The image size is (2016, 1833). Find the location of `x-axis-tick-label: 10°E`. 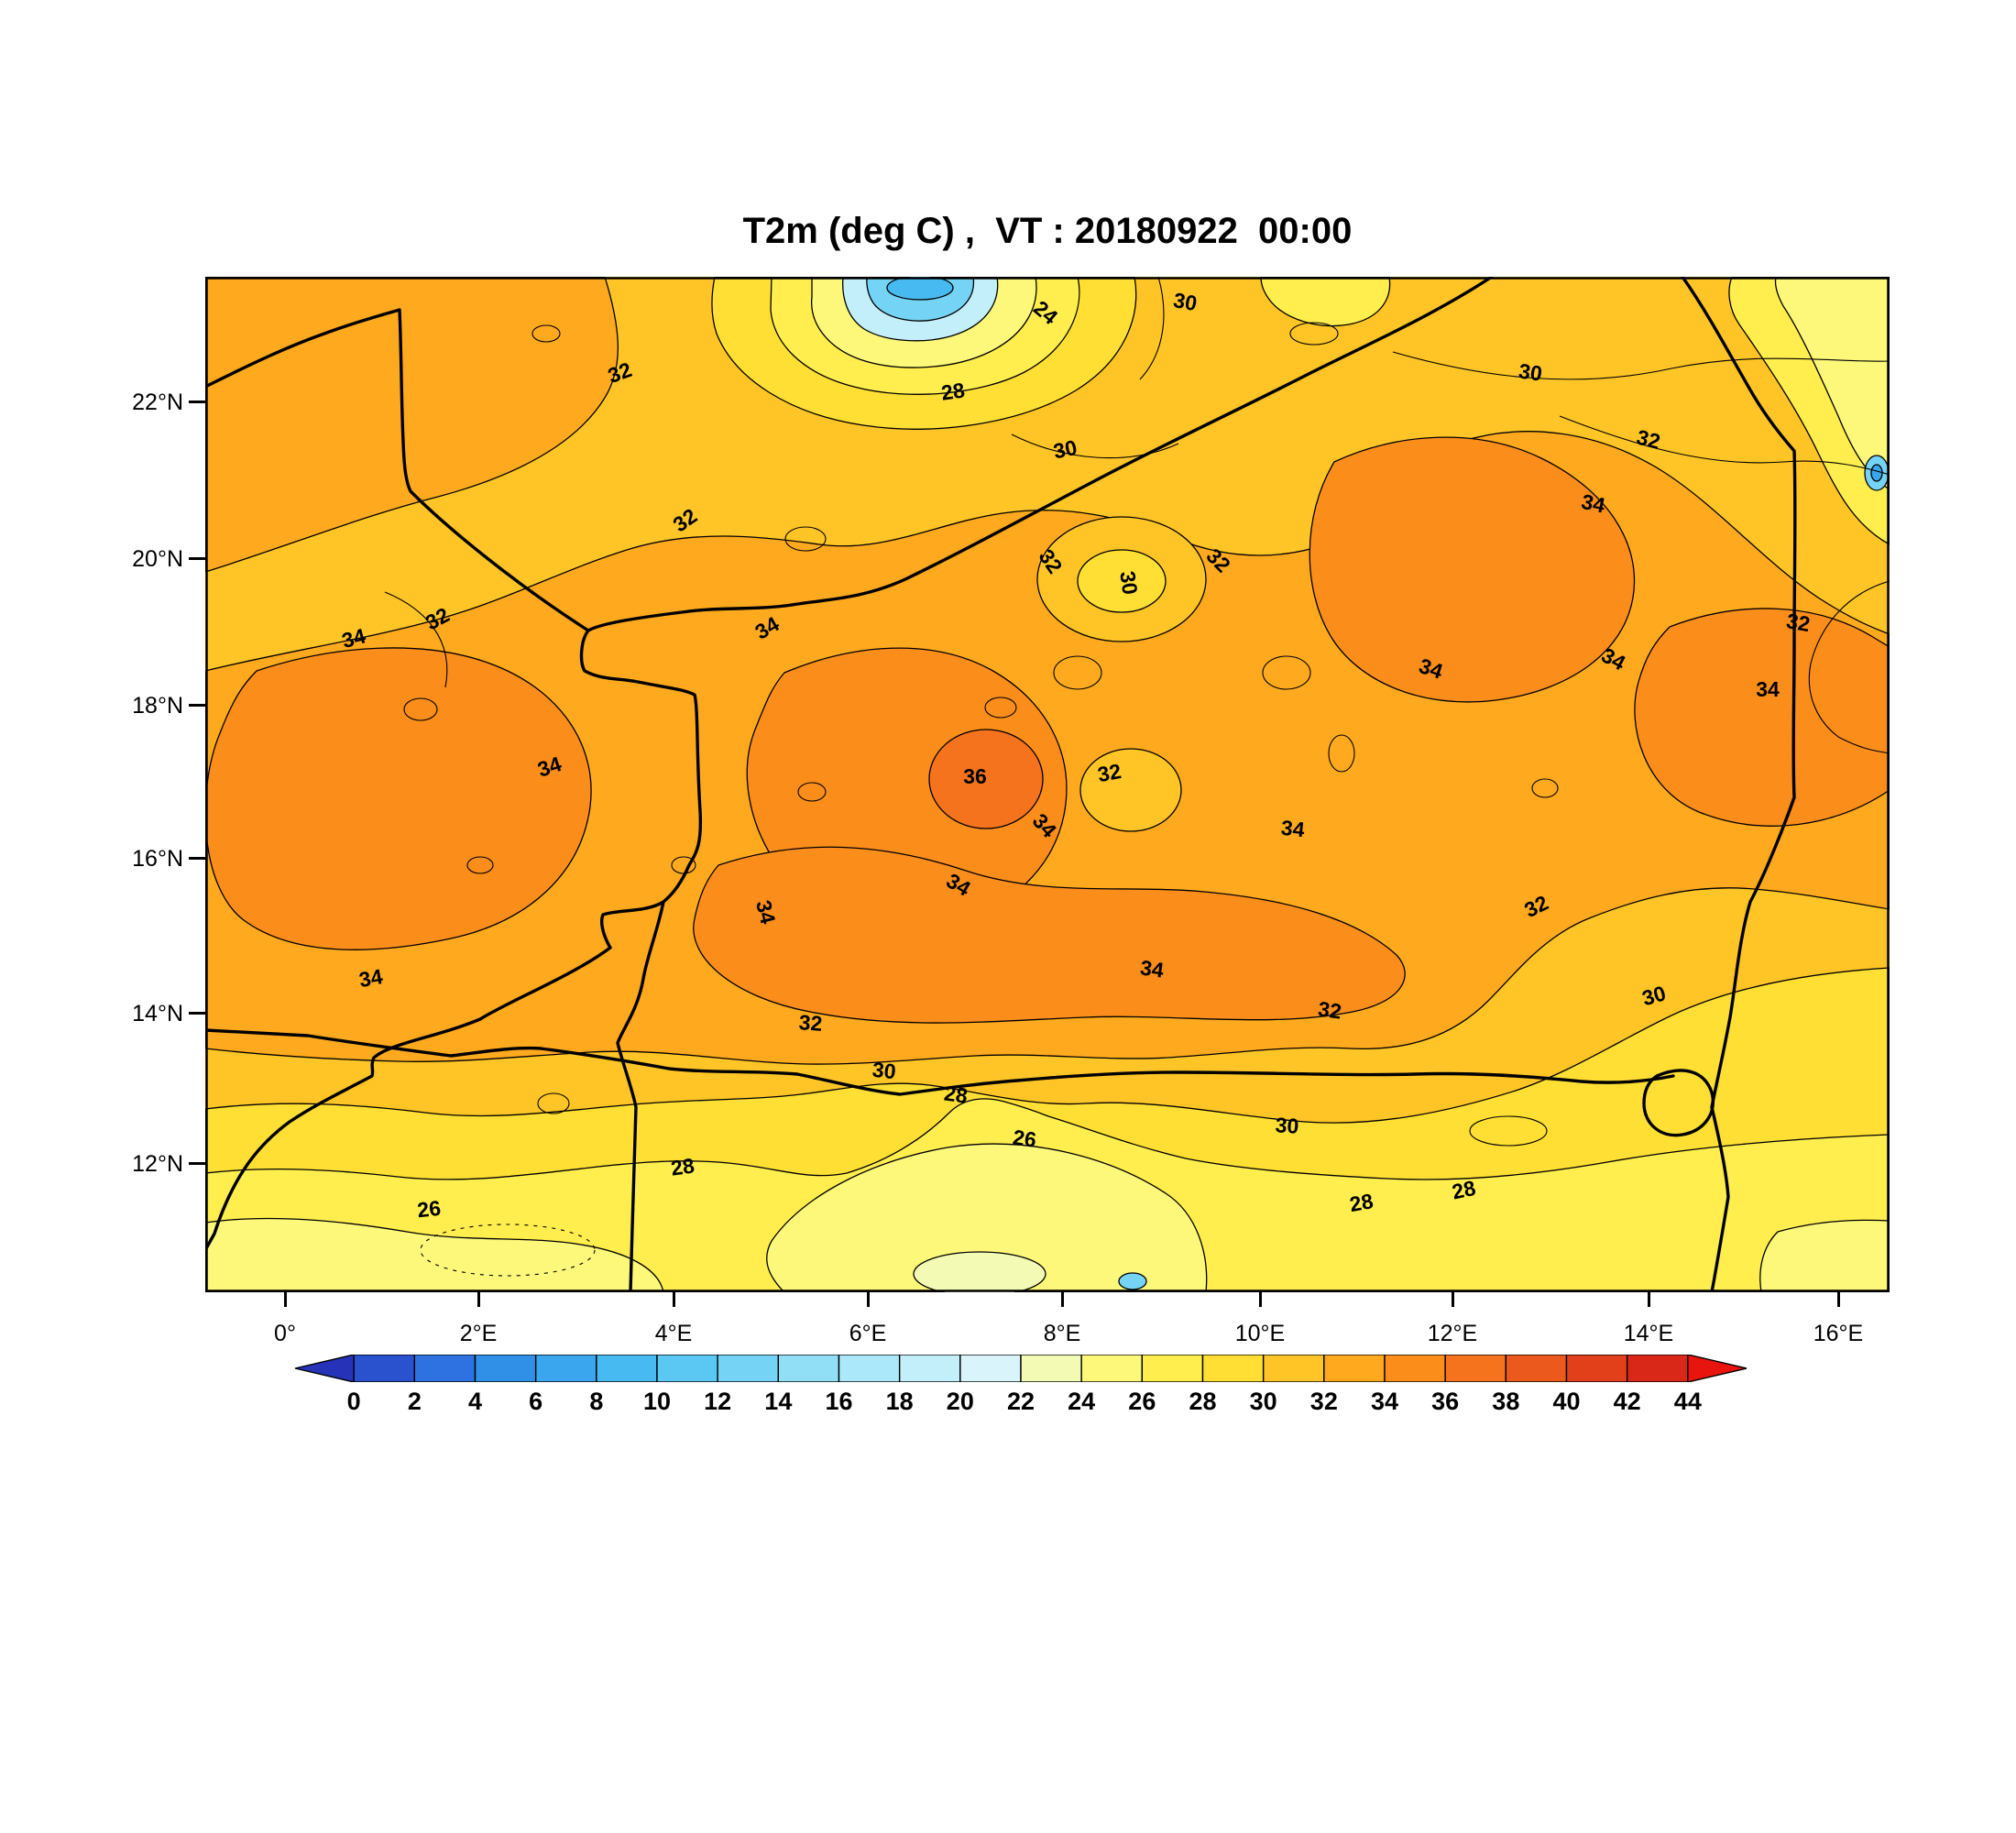

x-axis-tick-label: 10°E is located at coordinates (1260, 1333).